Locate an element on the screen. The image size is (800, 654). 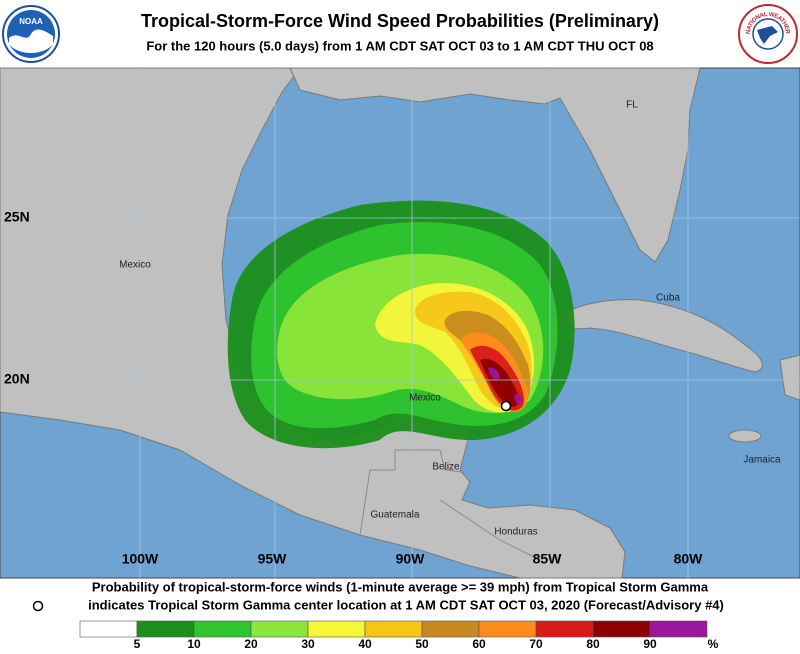
legend-label: 80 is located at coordinates (593, 644).